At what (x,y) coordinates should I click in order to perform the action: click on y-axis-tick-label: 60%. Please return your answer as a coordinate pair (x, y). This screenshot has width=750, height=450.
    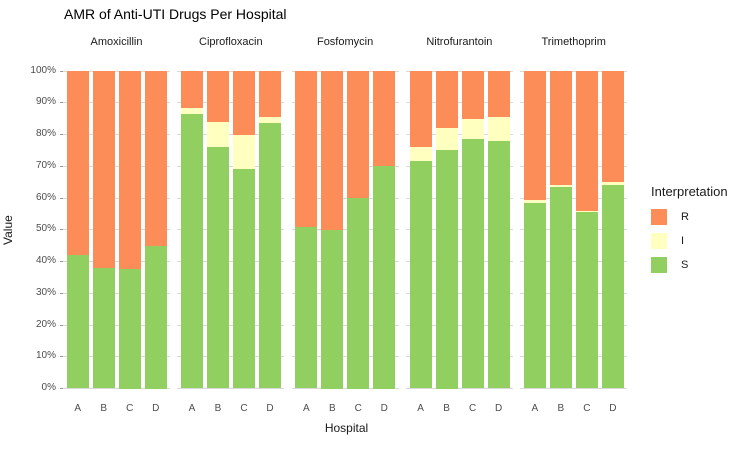
    Looking at the image, I should click on (45, 197).